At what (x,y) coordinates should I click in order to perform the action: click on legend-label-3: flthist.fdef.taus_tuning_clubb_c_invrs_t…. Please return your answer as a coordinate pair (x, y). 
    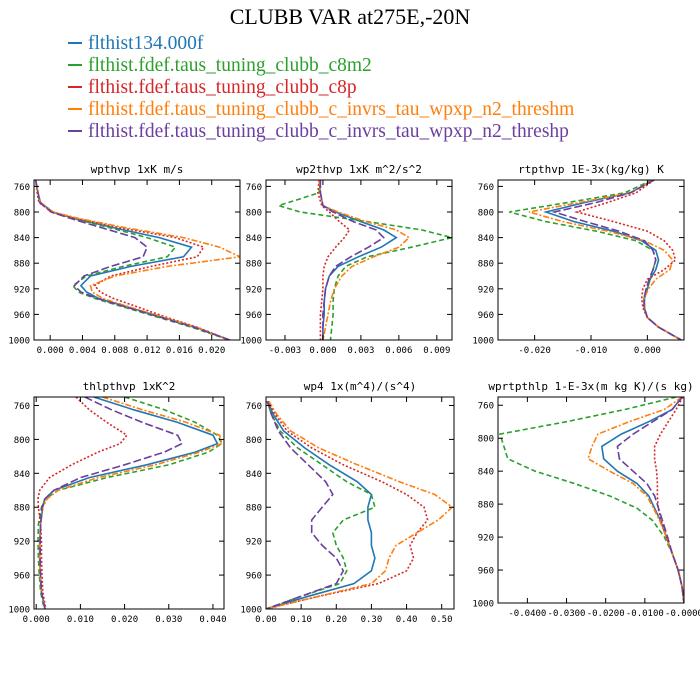
    Looking at the image, I should click on (331, 109).